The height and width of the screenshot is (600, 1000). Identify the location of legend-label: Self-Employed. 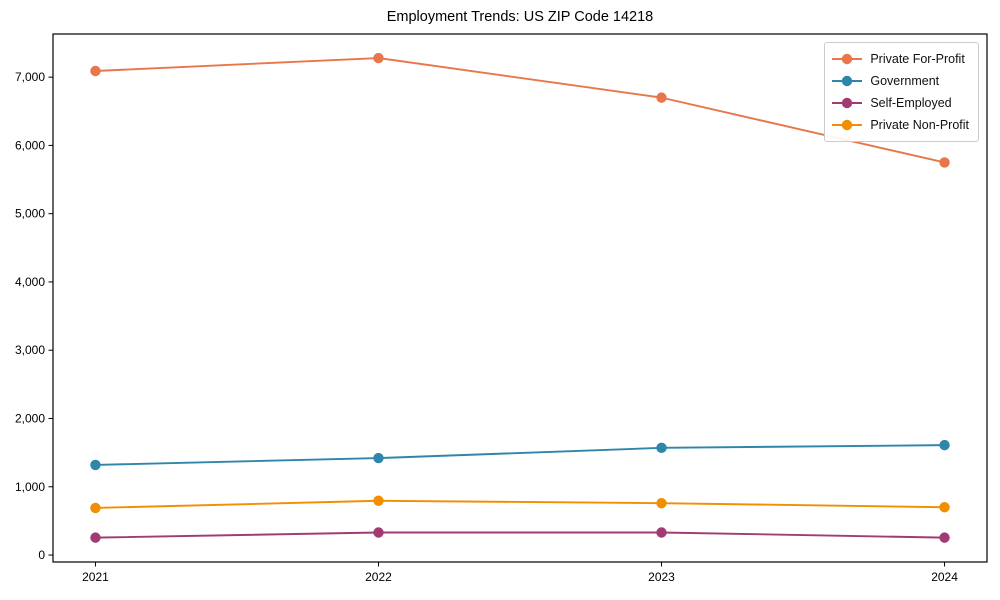
(911, 103).